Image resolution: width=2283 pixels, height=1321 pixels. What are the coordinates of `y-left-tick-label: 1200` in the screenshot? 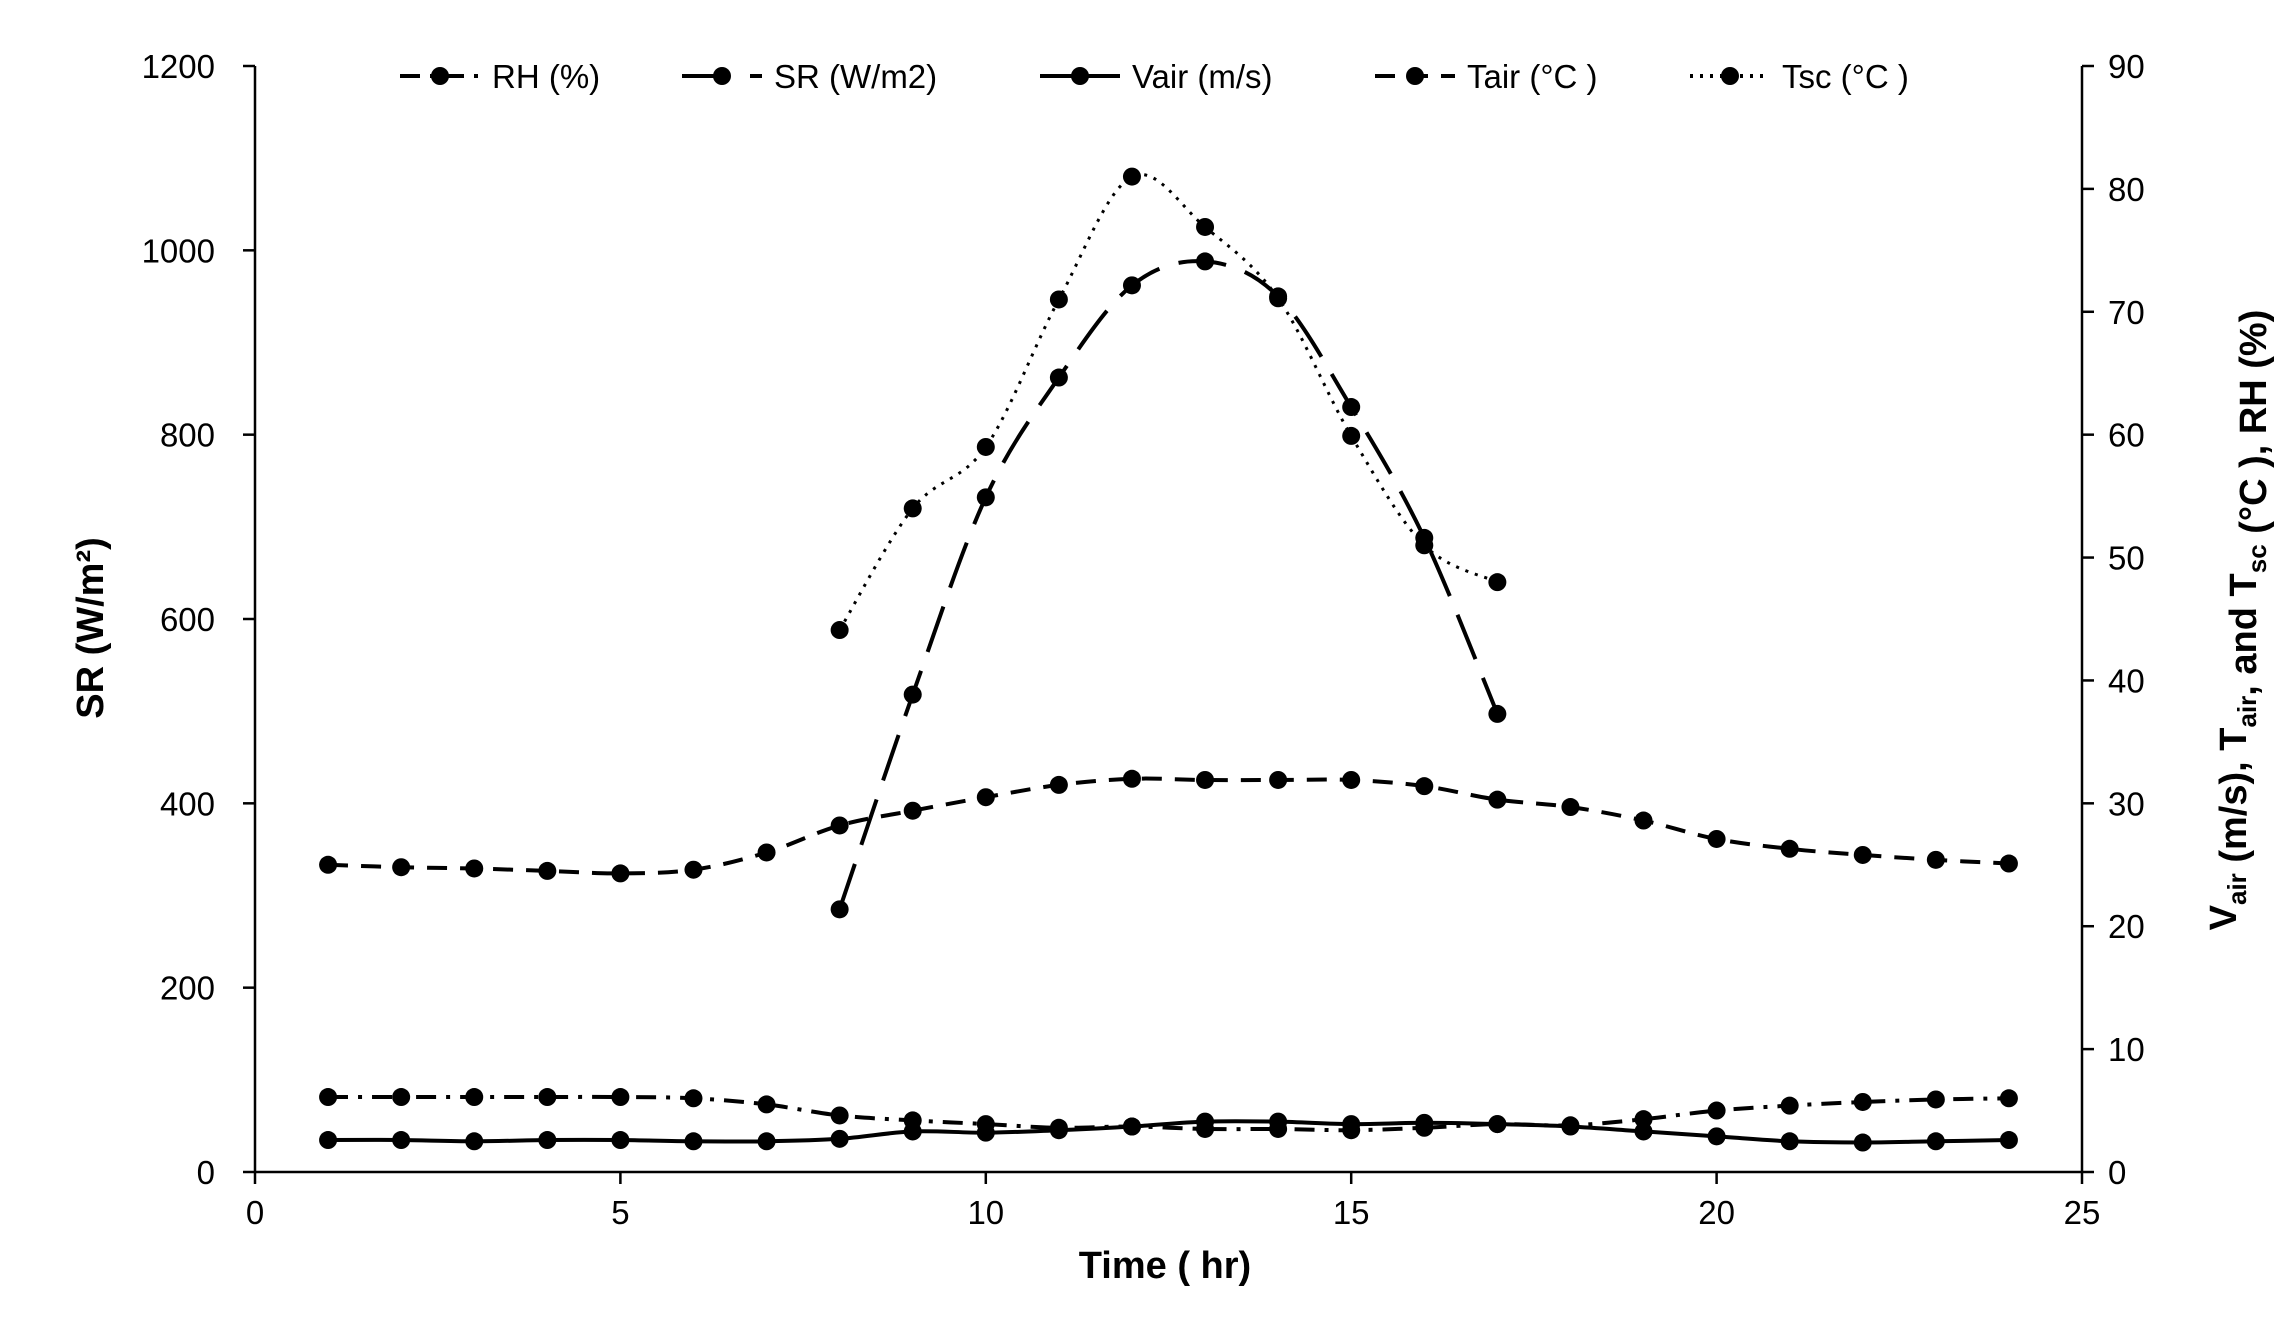 It's located at (178, 66).